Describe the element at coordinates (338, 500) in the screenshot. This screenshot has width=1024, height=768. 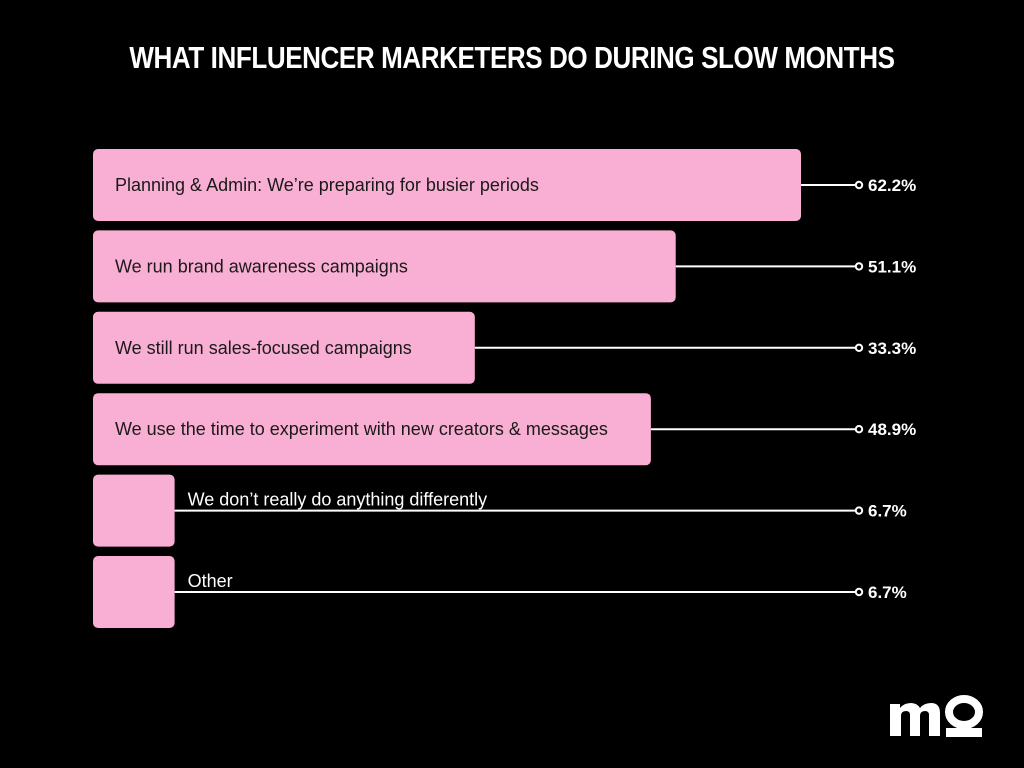
I see `category-label: We don’t really do anything differently` at that location.